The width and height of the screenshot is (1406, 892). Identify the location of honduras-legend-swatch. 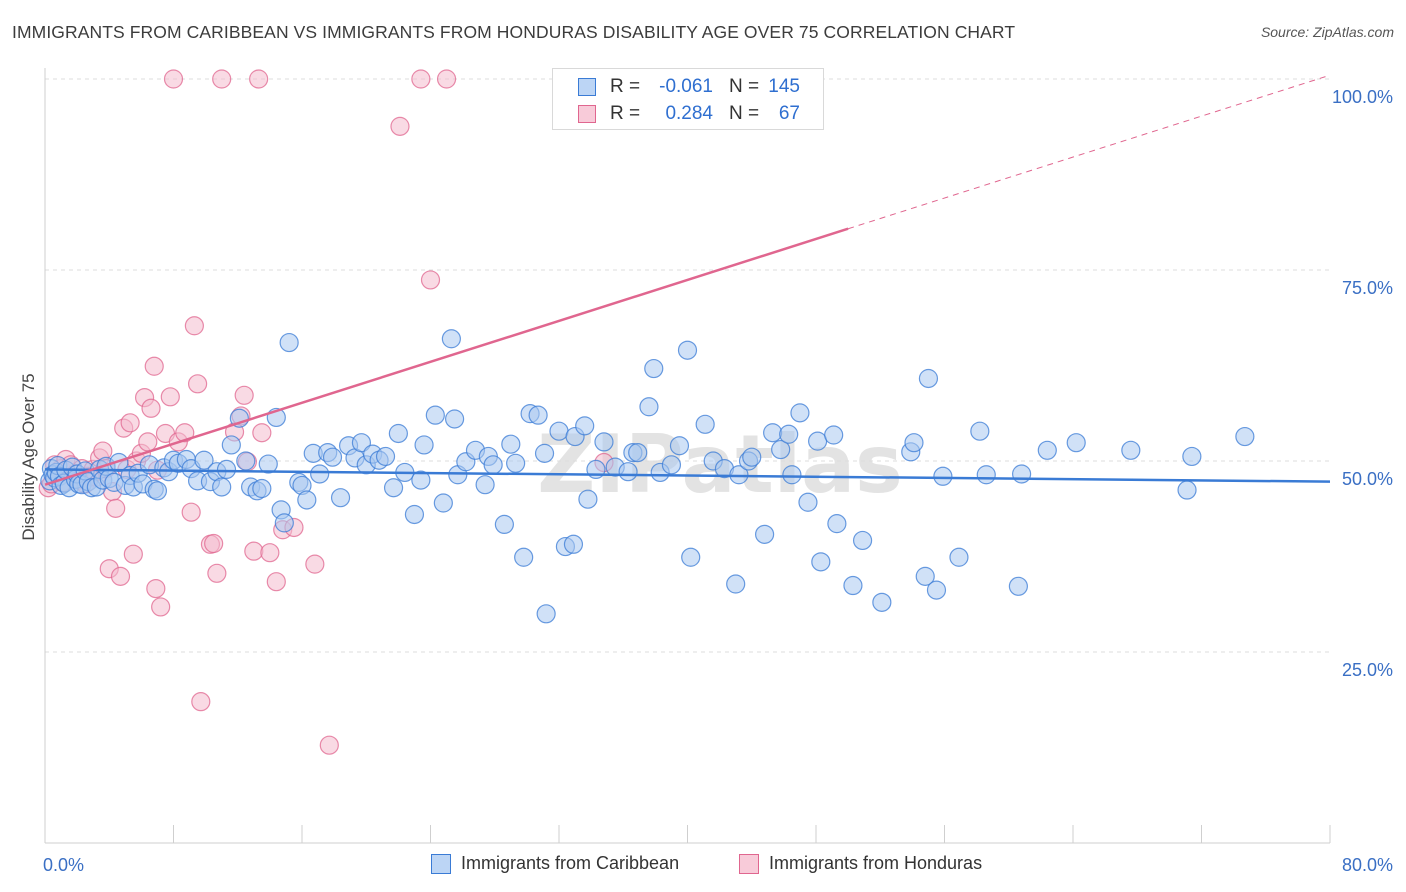
(749, 864).